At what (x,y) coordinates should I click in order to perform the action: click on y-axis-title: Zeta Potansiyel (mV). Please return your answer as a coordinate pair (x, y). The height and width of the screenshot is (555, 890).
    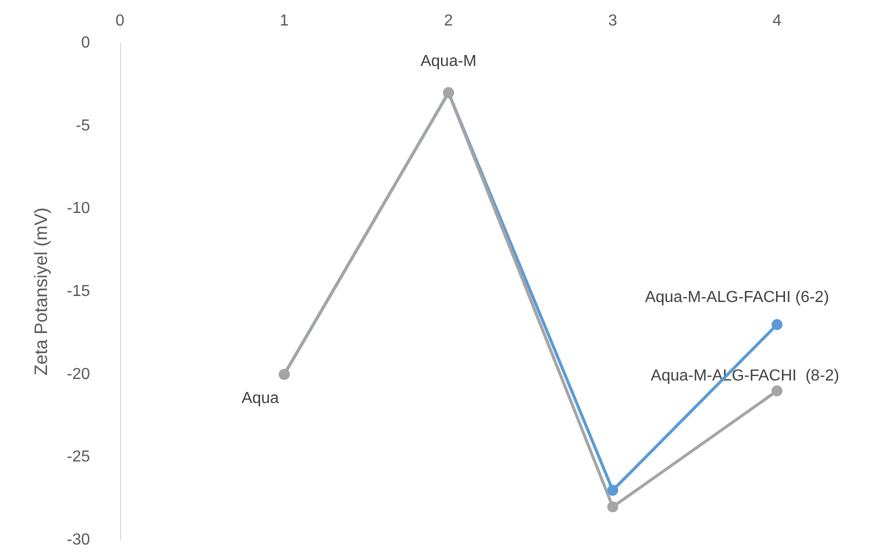
    Looking at the image, I should click on (41, 291).